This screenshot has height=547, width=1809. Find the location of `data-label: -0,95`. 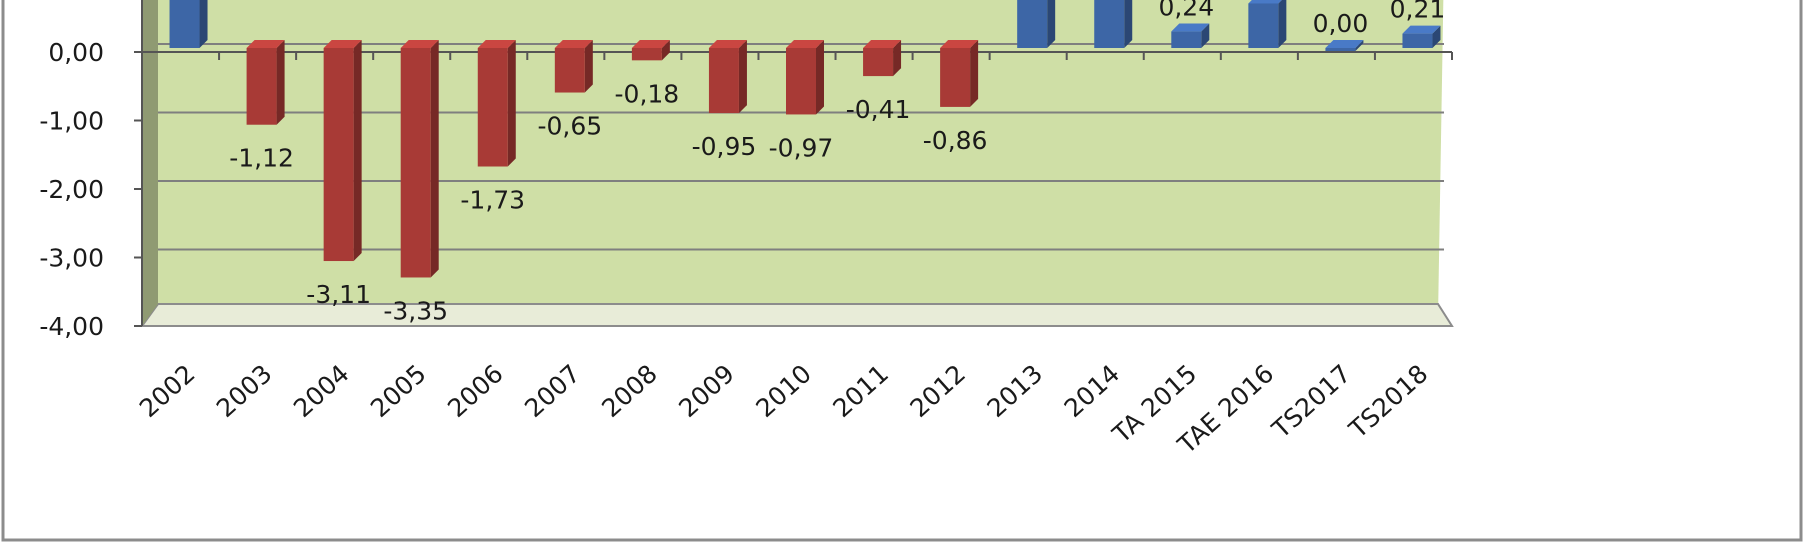

data-label: -0,95 is located at coordinates (724, 146).